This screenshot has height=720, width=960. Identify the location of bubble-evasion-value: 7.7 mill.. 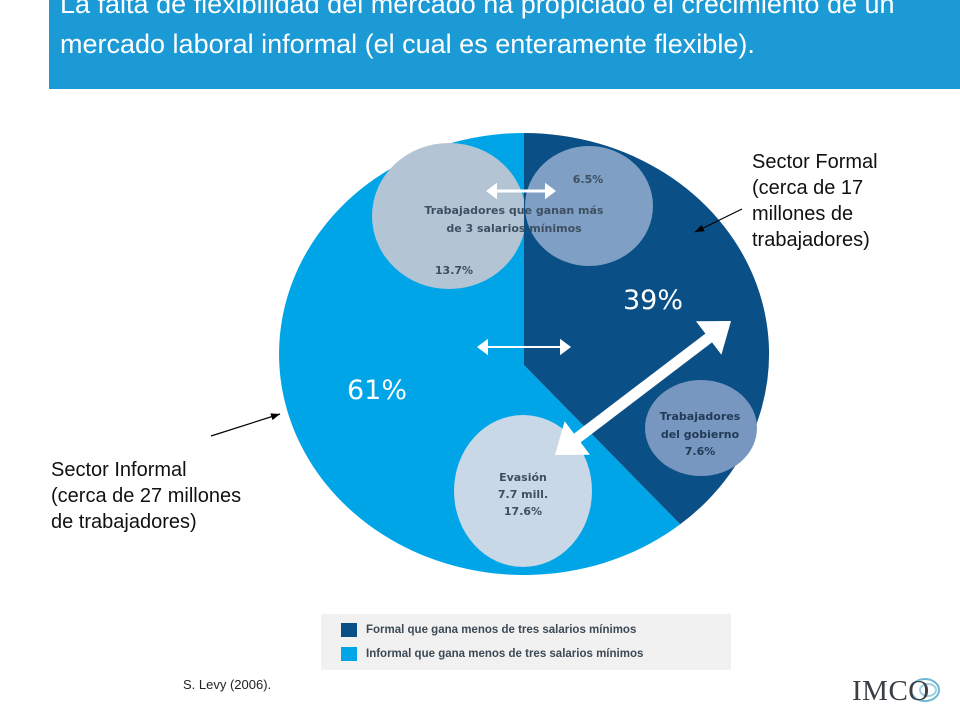
(523, 494).